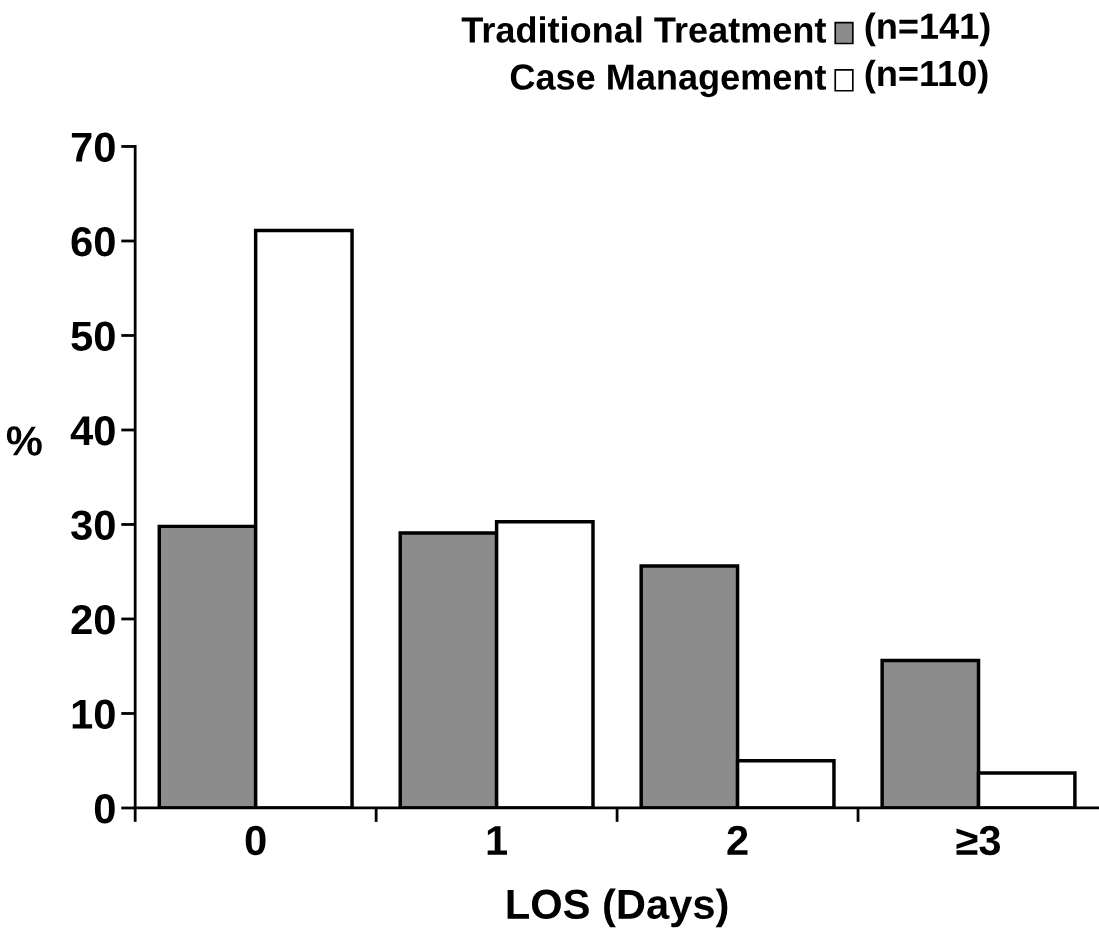  I want to click on y-tick-label: 30, so click(93, 525).